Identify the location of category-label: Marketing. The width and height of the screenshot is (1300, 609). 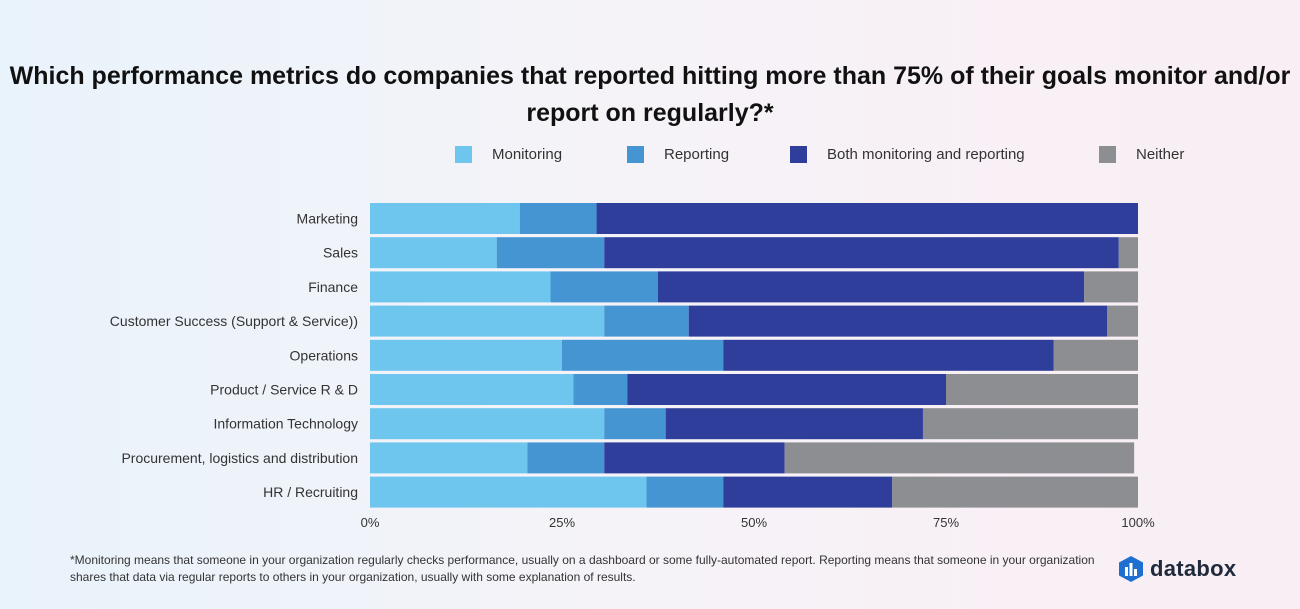
(327, 219).